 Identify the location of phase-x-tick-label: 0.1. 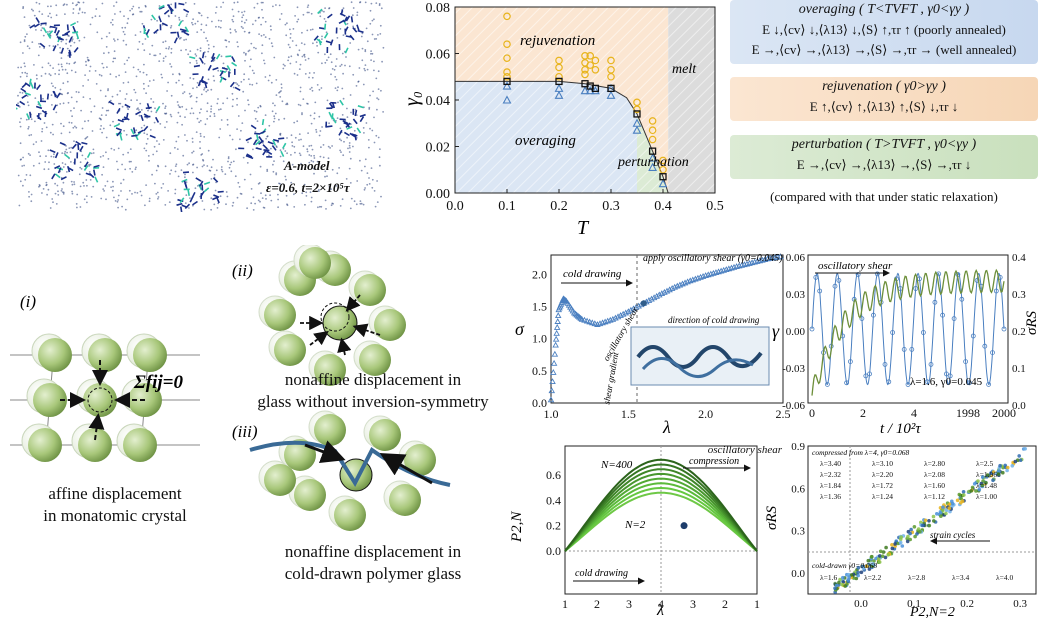
(507, 206).